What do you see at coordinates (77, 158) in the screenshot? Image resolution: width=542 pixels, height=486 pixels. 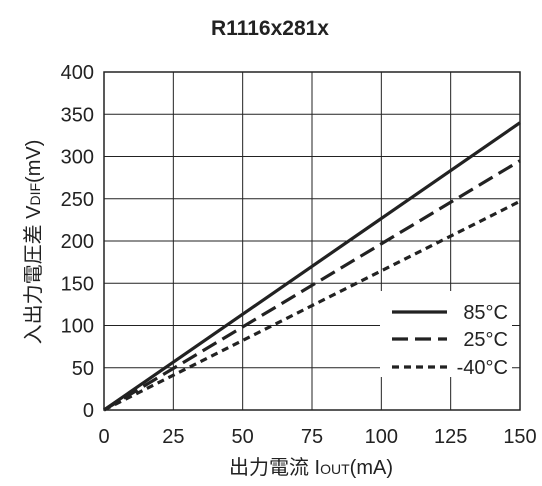 I see `y-tick-label: 300` at bounding box center [77, 158].